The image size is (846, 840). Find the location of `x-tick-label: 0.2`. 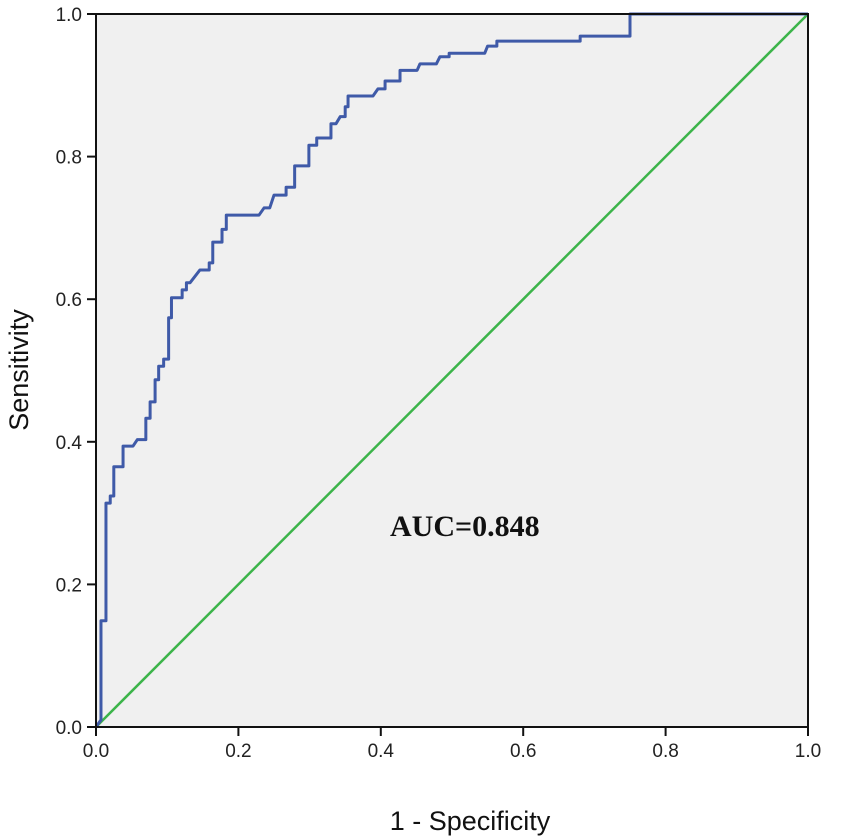

x-tick-label: 0.2 is located at coordinates (238, 751).